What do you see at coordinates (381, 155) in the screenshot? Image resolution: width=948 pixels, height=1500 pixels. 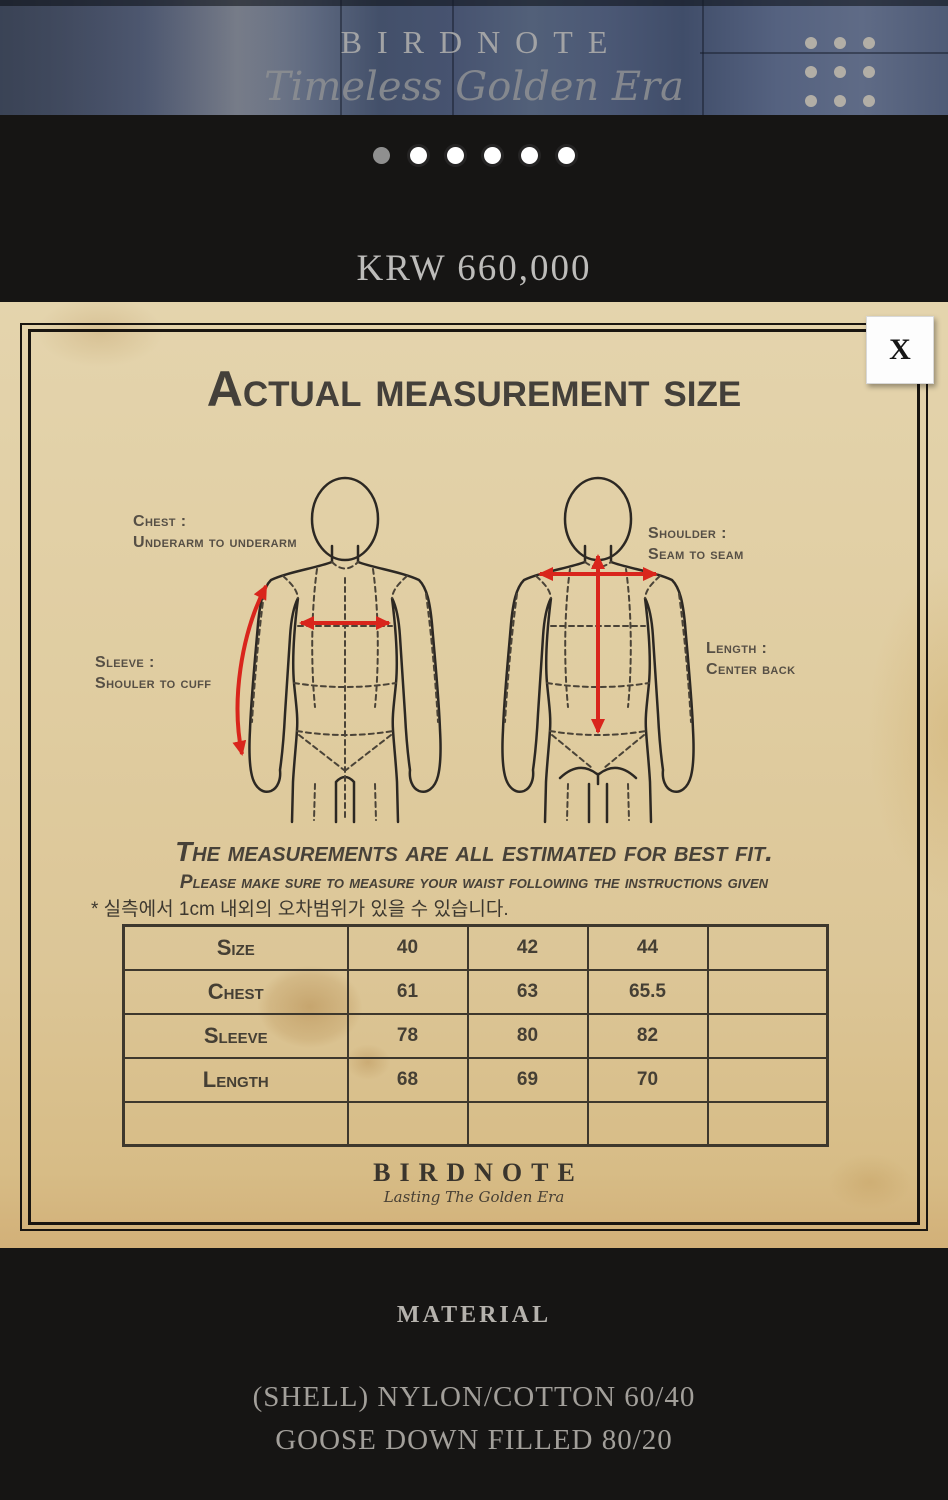 I see `carousel-dot-active` at bounding box center [381, 155].